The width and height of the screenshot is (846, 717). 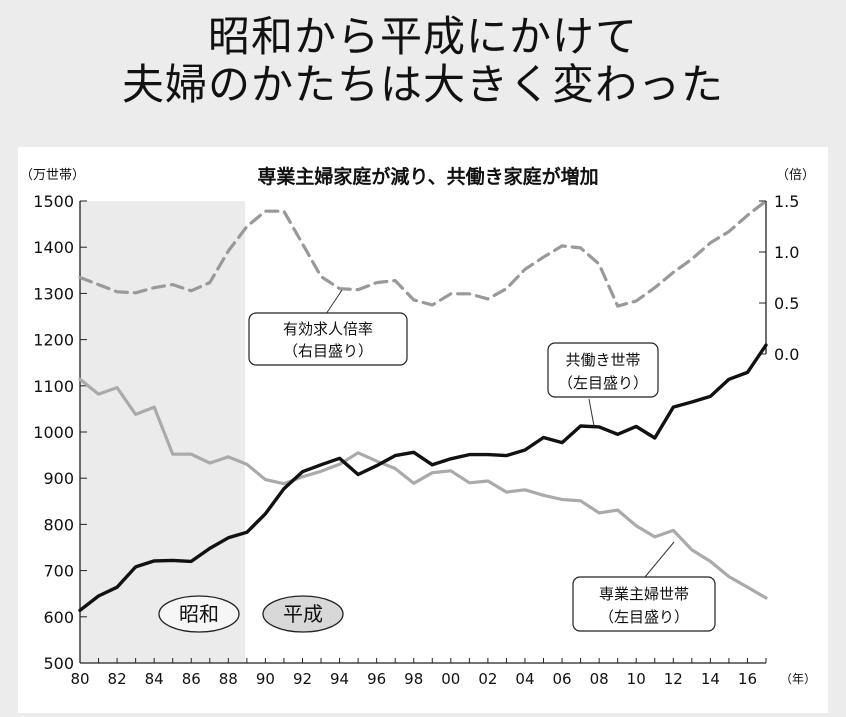 What do you see at coordinates (562, 679) in the screenshot?
I see `x-tick-label: 06` at bounding box center [562, 679].